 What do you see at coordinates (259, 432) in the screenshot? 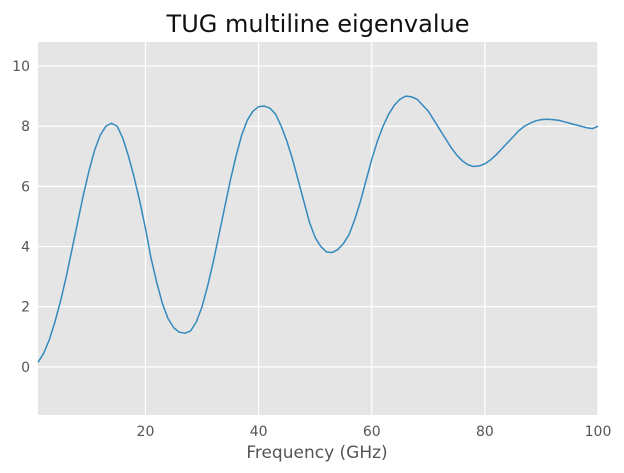
I see `x-tick-label: 40` at bounding box center [259, 432].